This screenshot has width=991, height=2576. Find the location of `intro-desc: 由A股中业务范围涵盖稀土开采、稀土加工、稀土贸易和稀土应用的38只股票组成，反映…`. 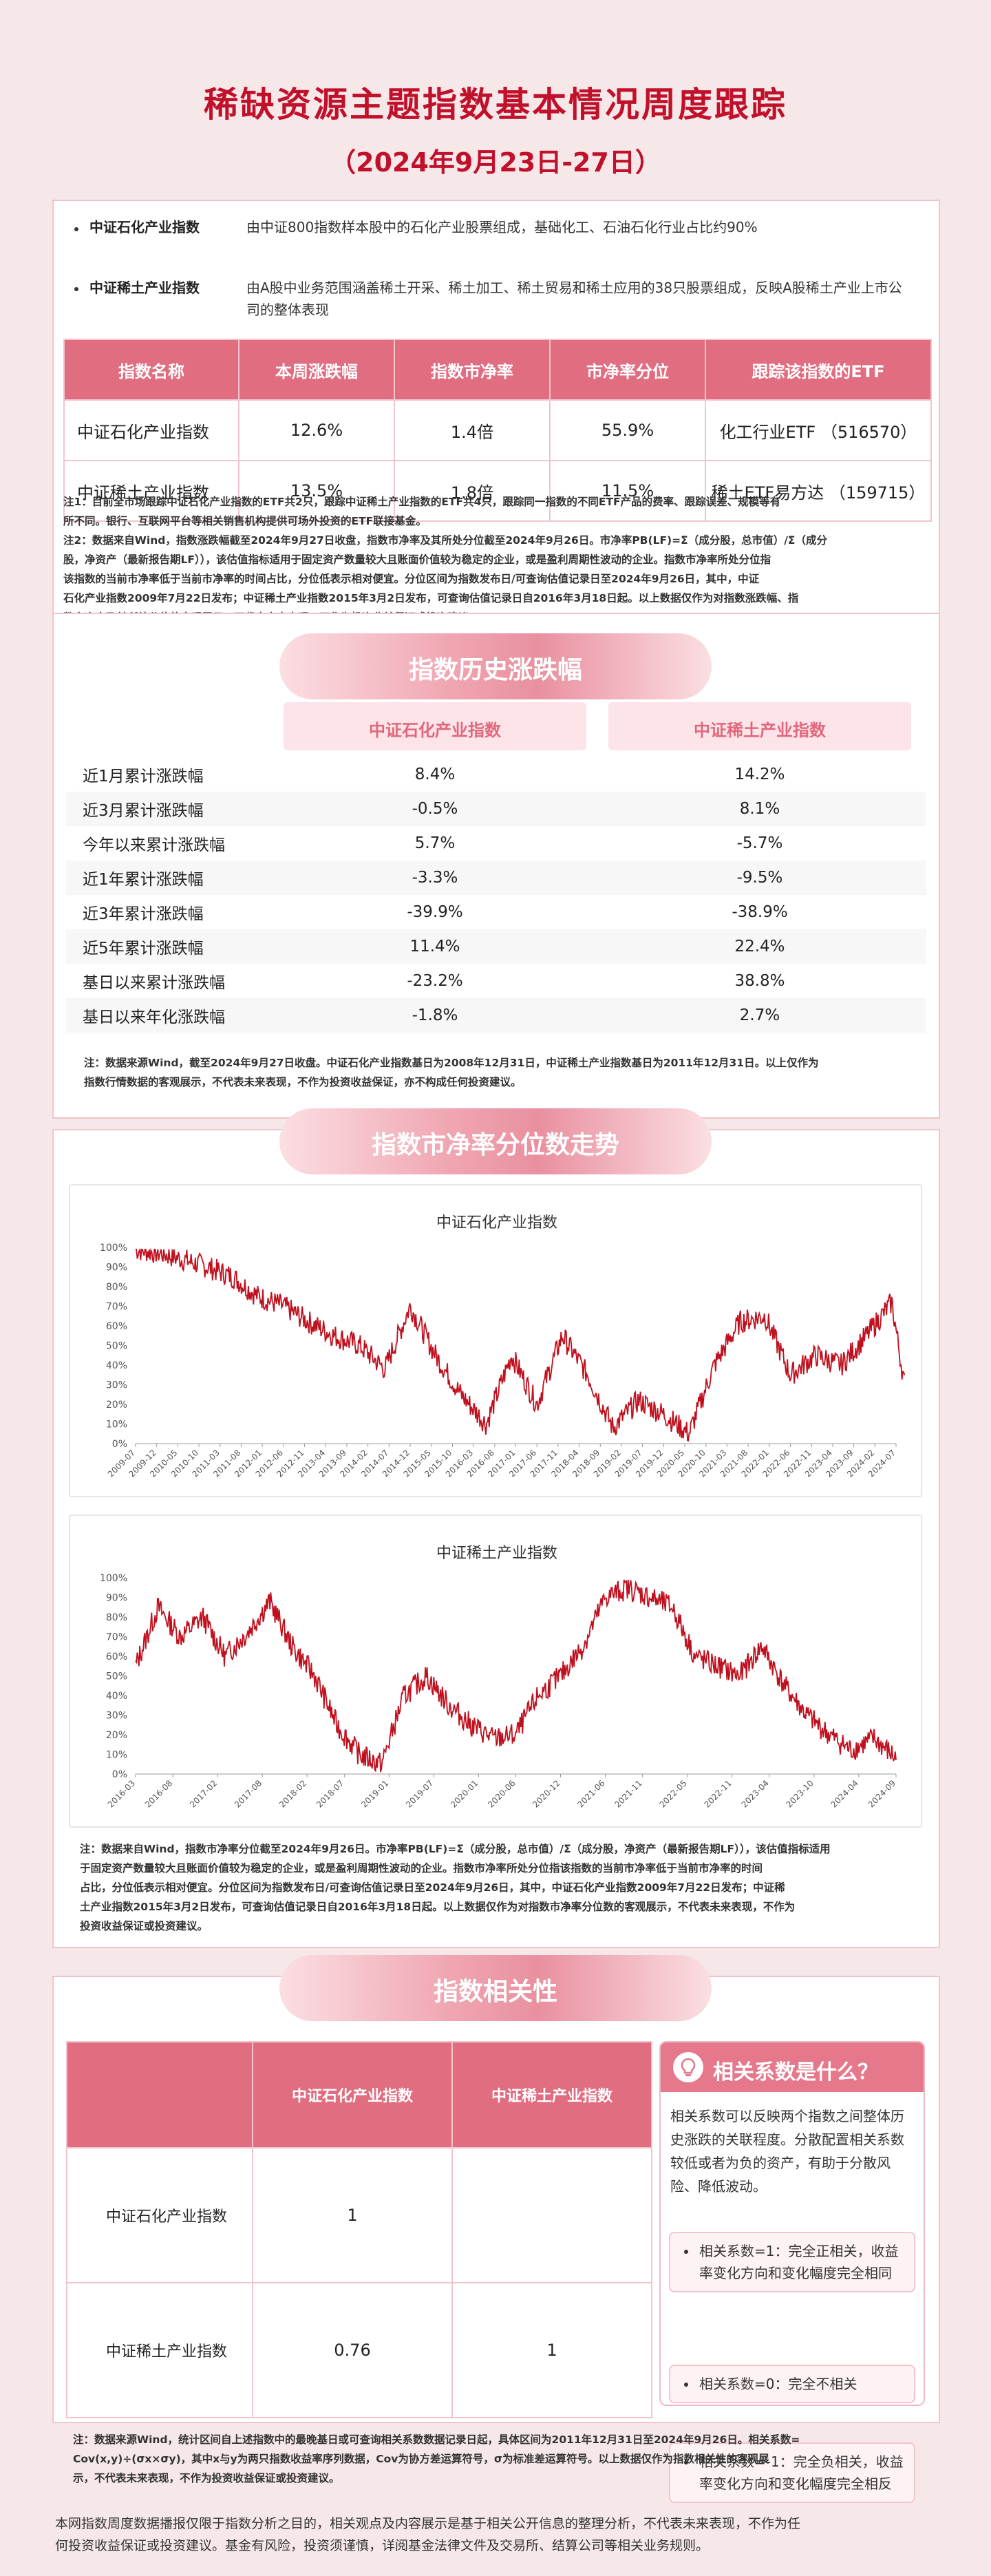

intro-desc: 由A股中业务范围涵盖稀土开采、稀土加工、稀土贸易和稀土应用的38只股票组成，反映… is located at coordinates (574, 299).